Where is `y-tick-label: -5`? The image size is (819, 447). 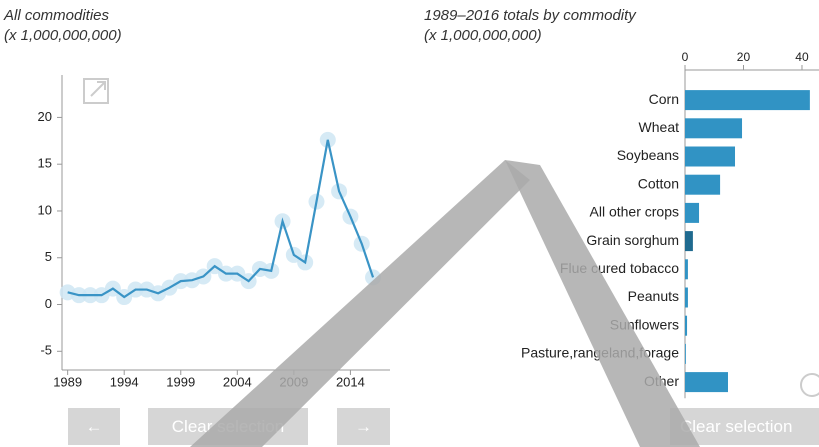 y-tick-label: -5 is located at coordinates (46, 350).